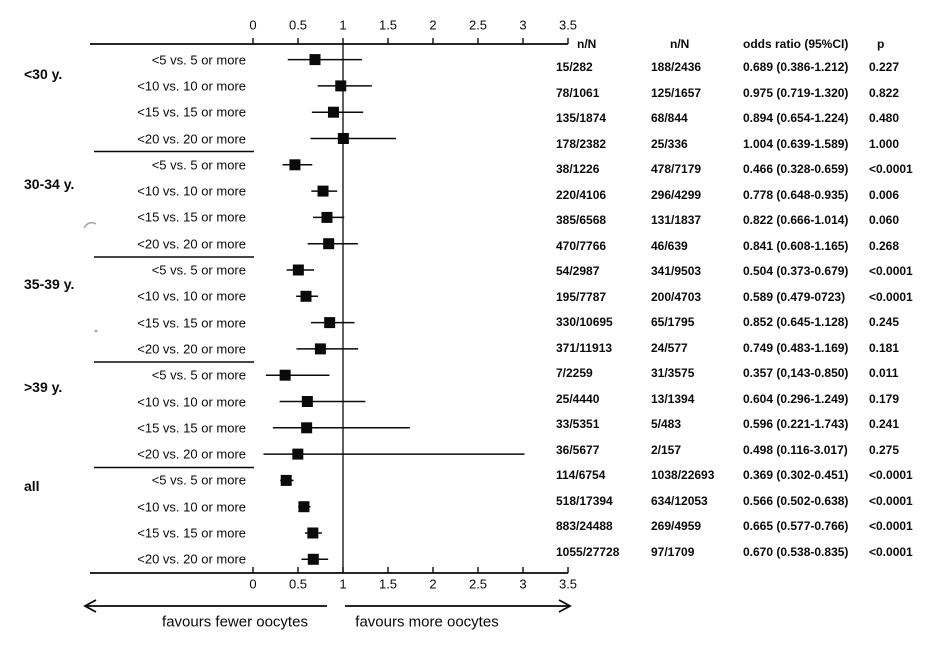 The height and width of the screenshot is (650, 940). Describe the element at coordinates (253, 25) in the screenshot. I see `top-axis-tick-label: 0` at that location.